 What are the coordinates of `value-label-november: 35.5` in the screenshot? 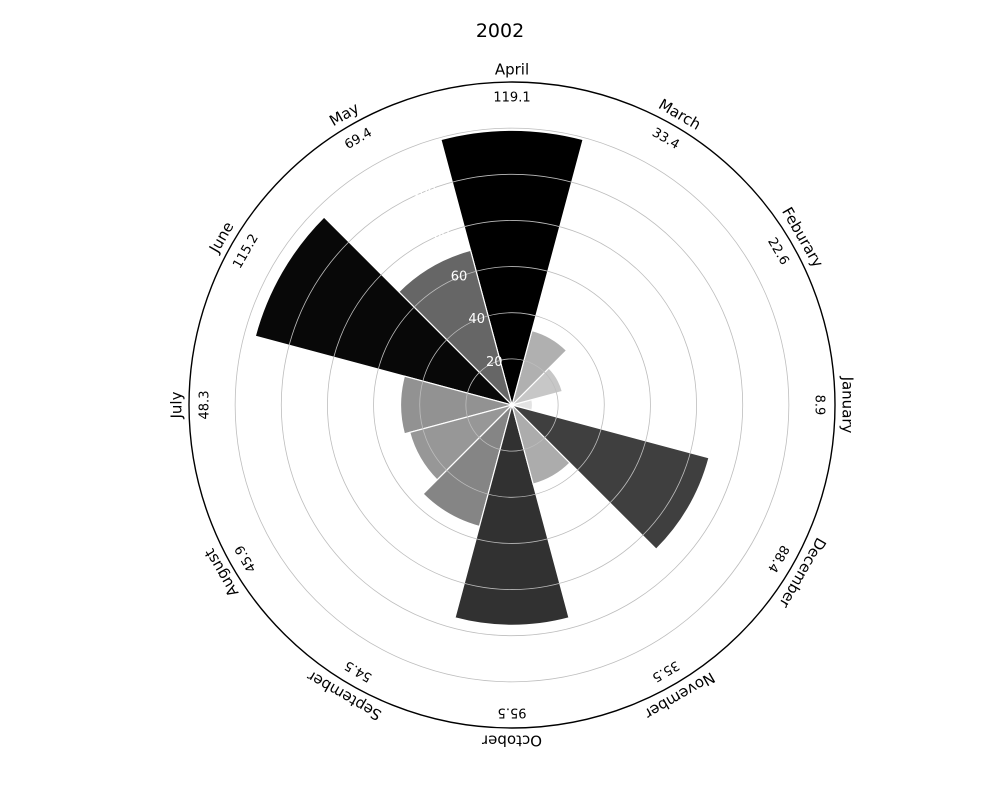 It's located at (665, 670).